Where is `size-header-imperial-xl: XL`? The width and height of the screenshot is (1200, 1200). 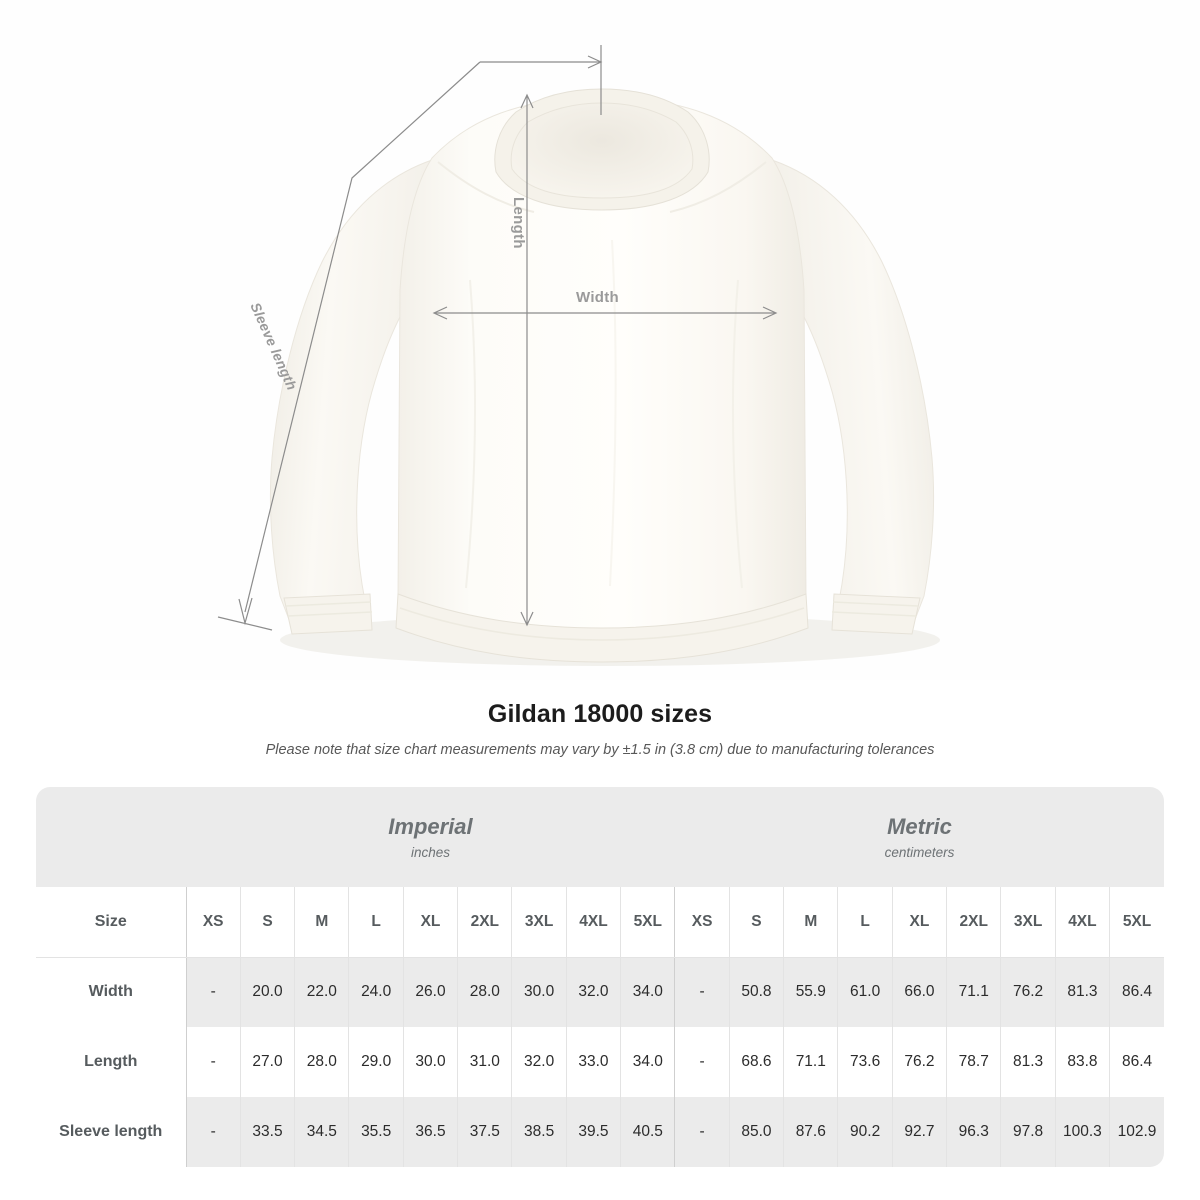 size-header-imperial-xl: XL is located at coordinates (430, 922).